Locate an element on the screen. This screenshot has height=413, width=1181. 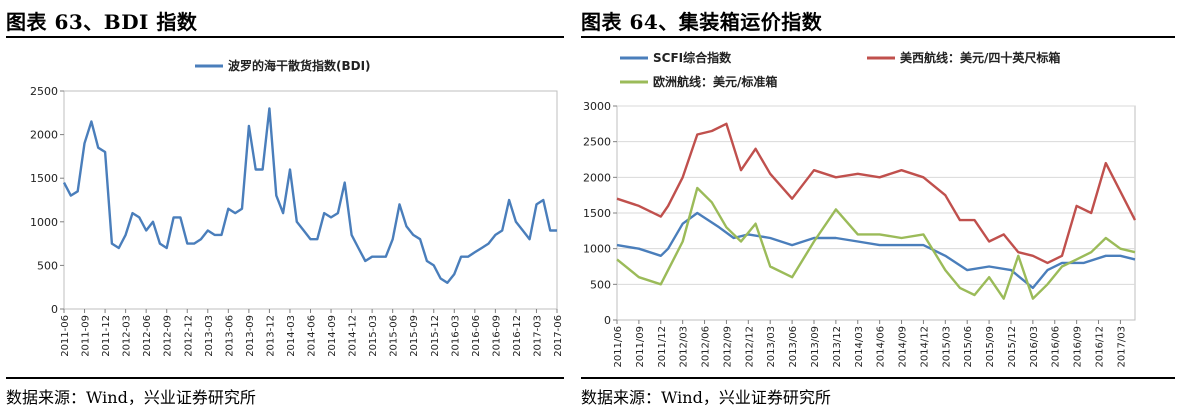
x-tick-label: 2012-06 is located at coordinates (147, 336).